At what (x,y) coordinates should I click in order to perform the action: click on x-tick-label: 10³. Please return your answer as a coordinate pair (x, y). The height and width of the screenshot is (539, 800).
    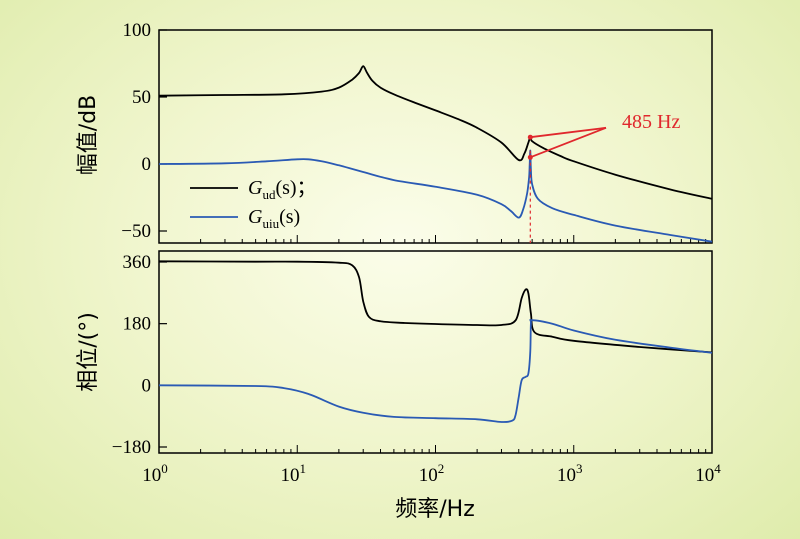
    Looking at the image, I should click on (570, 473).